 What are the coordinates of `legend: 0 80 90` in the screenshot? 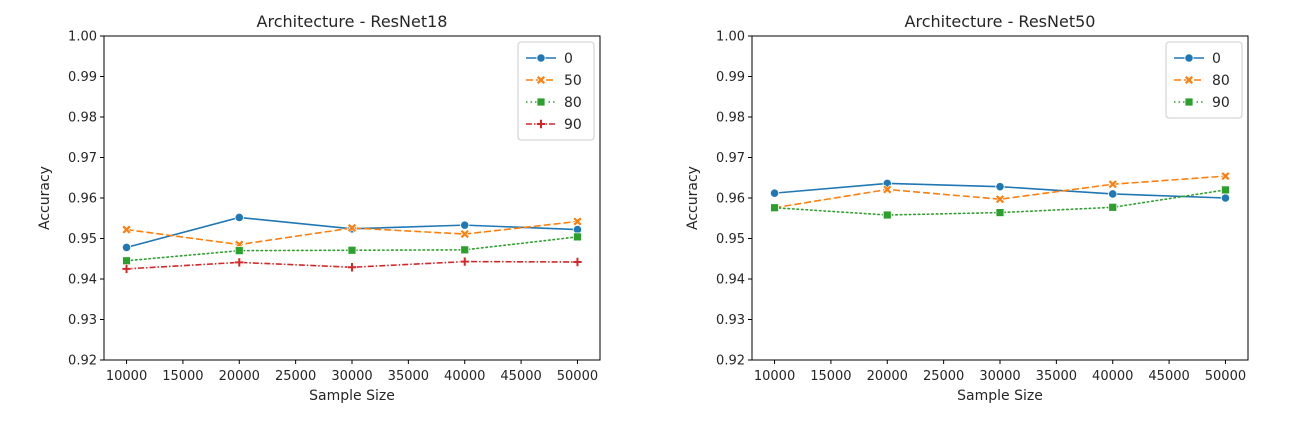 It's located at (1204, 80).